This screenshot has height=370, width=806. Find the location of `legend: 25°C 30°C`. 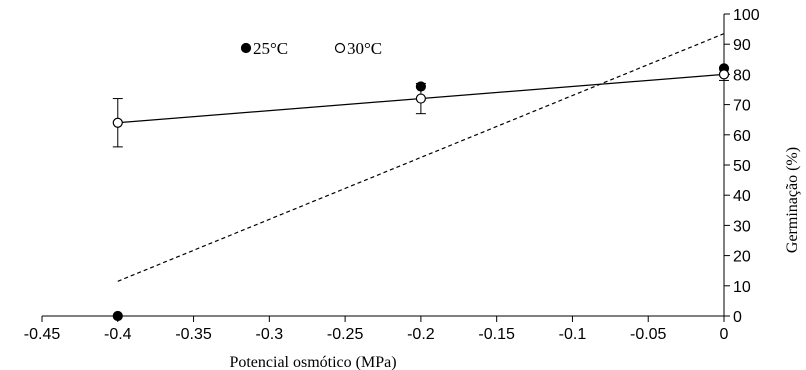

legend: 25°C 30°C is located at coordinates (311, 48).